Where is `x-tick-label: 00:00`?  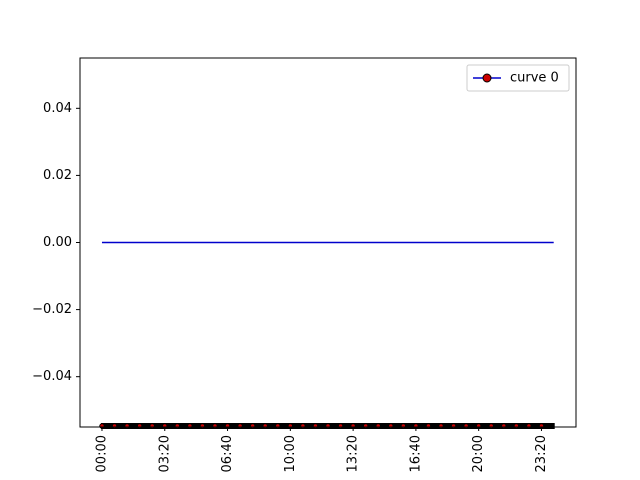 x-tick-label: 00:00 is located at coordinates (101, 453).